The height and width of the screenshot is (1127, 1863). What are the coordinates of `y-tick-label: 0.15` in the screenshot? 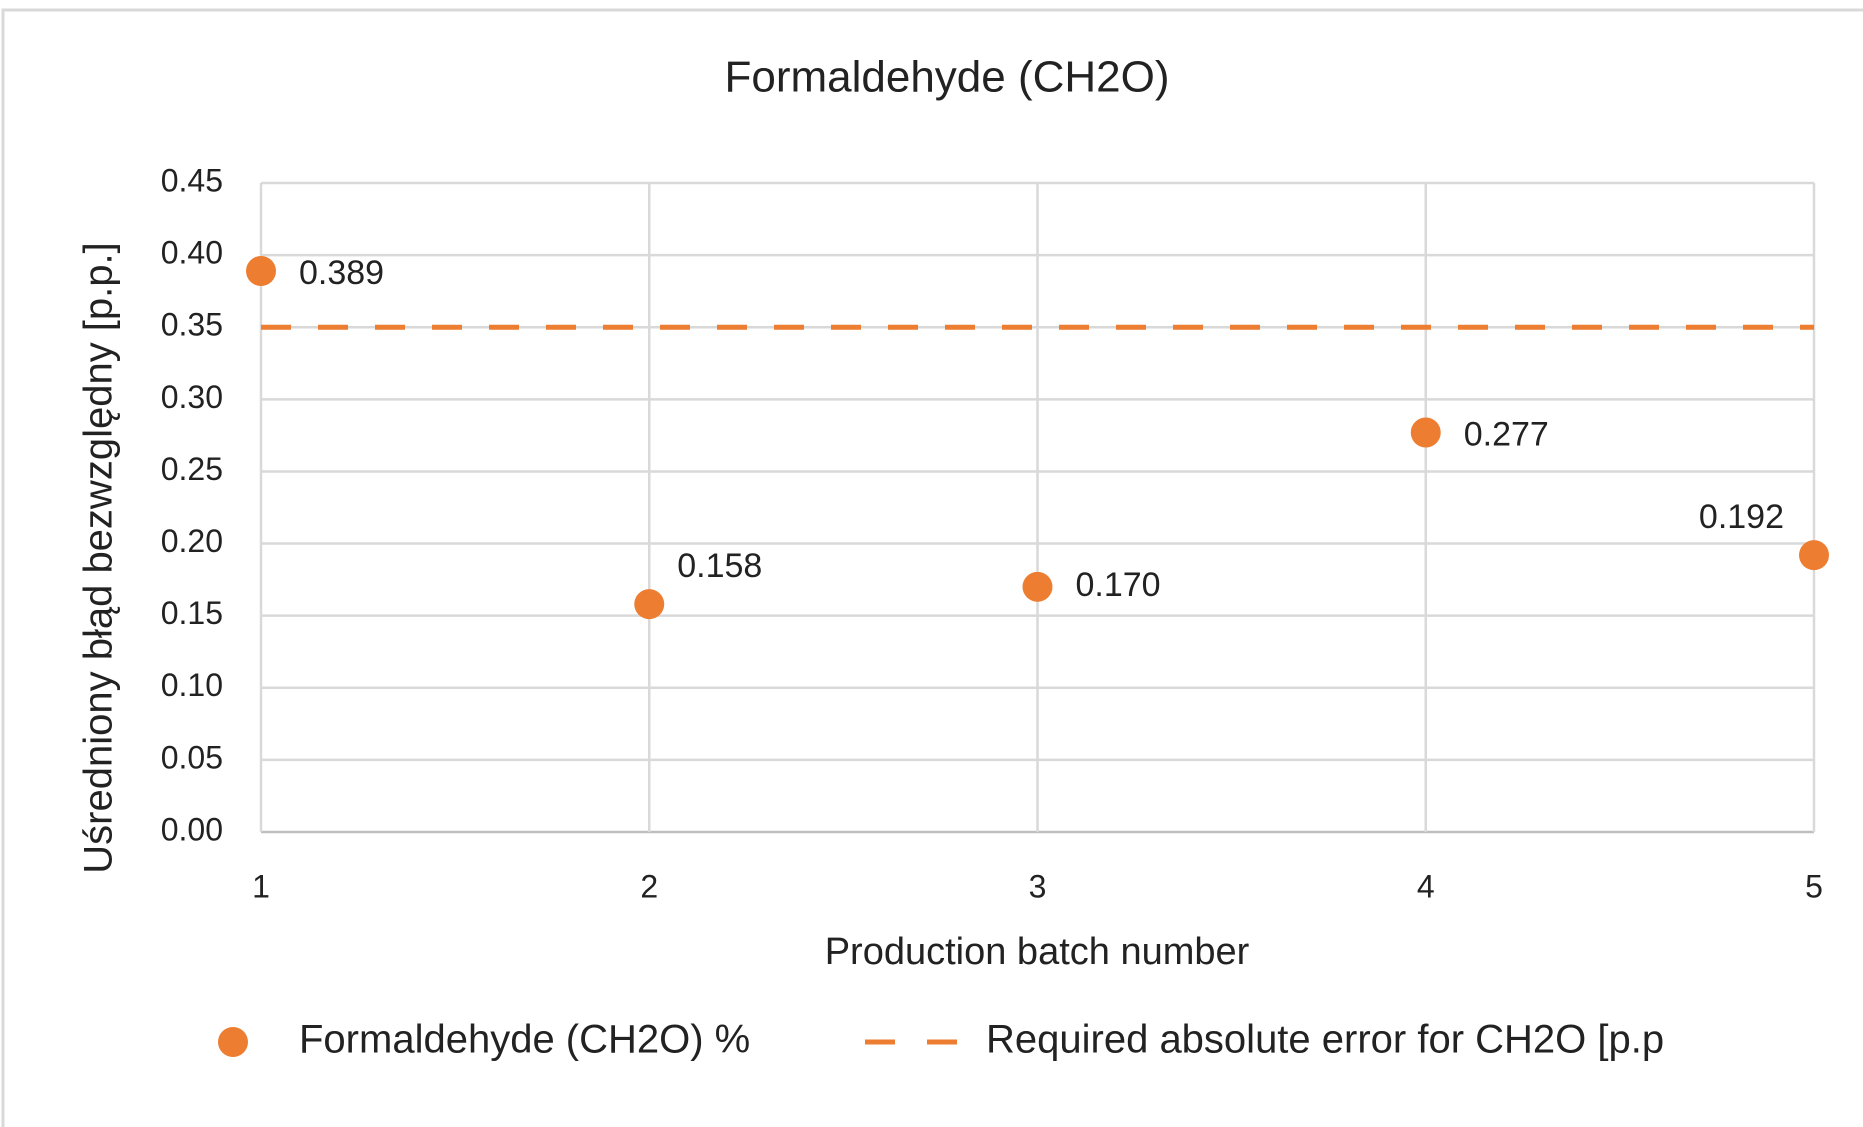 It's located at (192, 613).